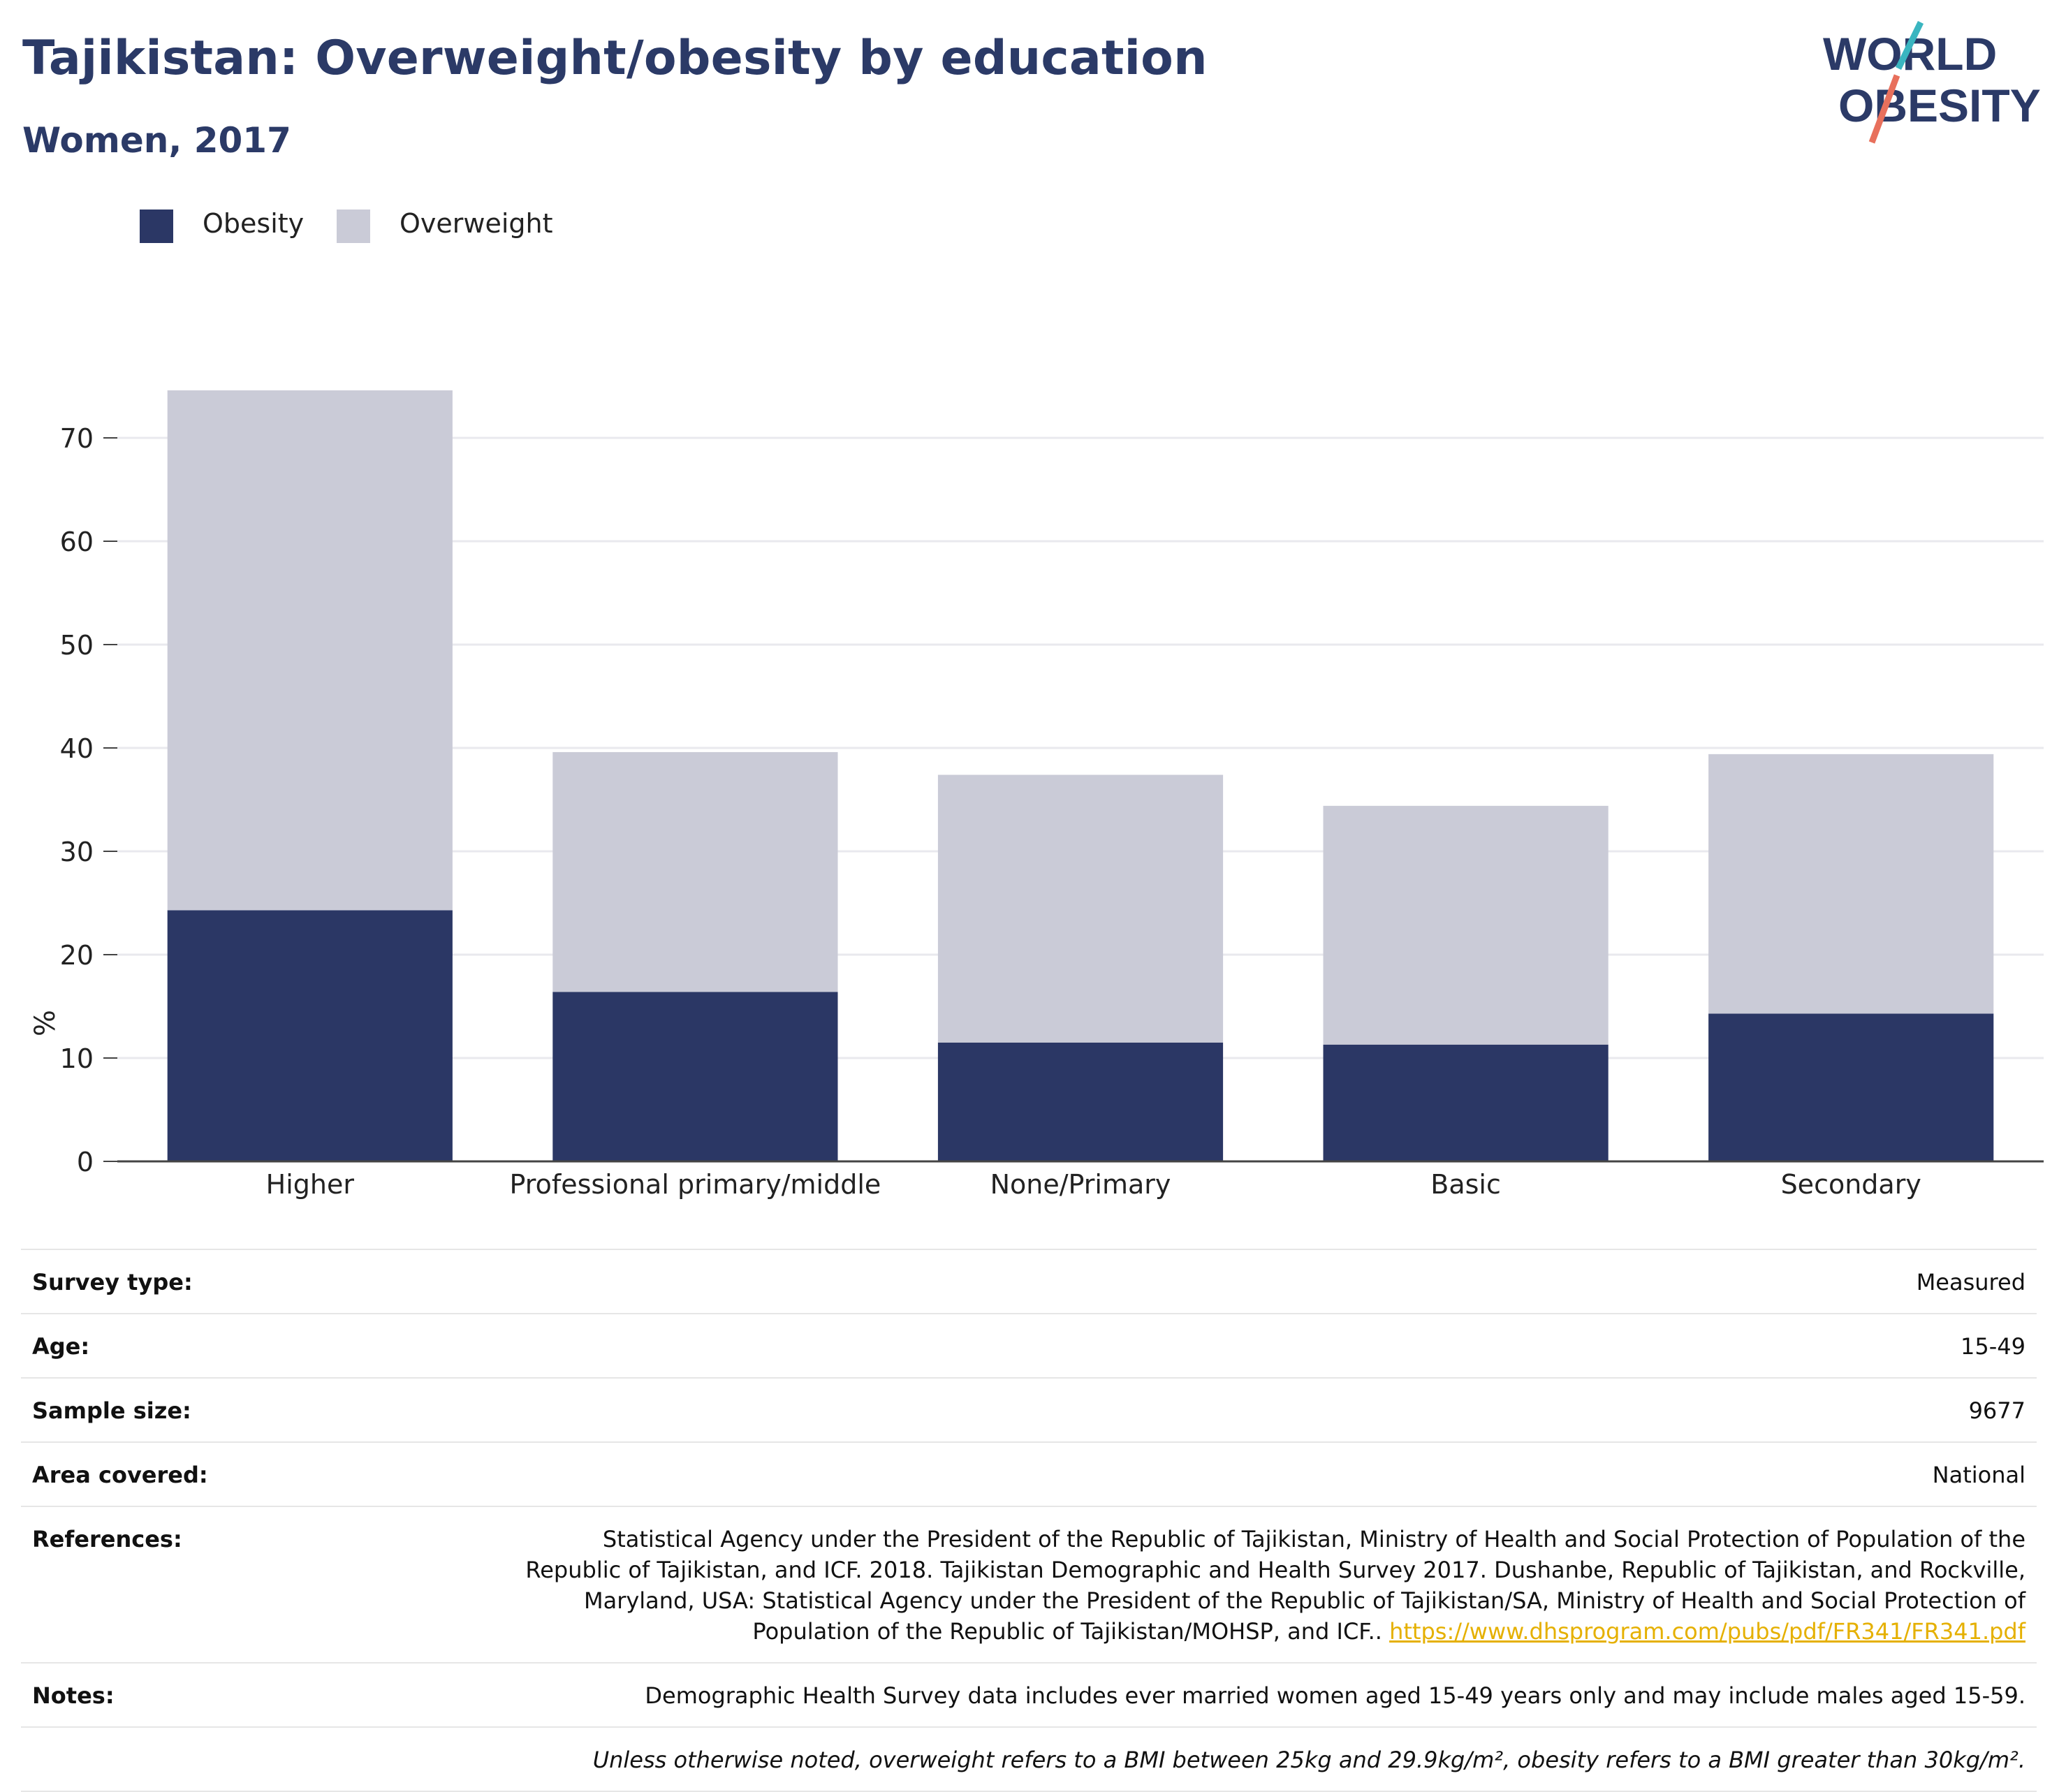  What do you see at coordinates (77, 438) in the screenshot?
I see `y-tick-label: 70` at bounding box center [77, 438].